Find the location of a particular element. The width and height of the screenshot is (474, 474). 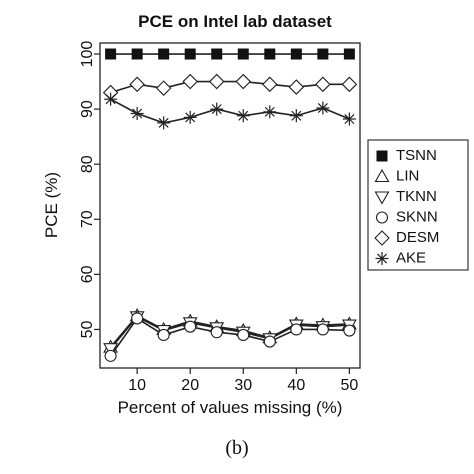

y-tick-label: 50 is located at coordinates (87, 329).